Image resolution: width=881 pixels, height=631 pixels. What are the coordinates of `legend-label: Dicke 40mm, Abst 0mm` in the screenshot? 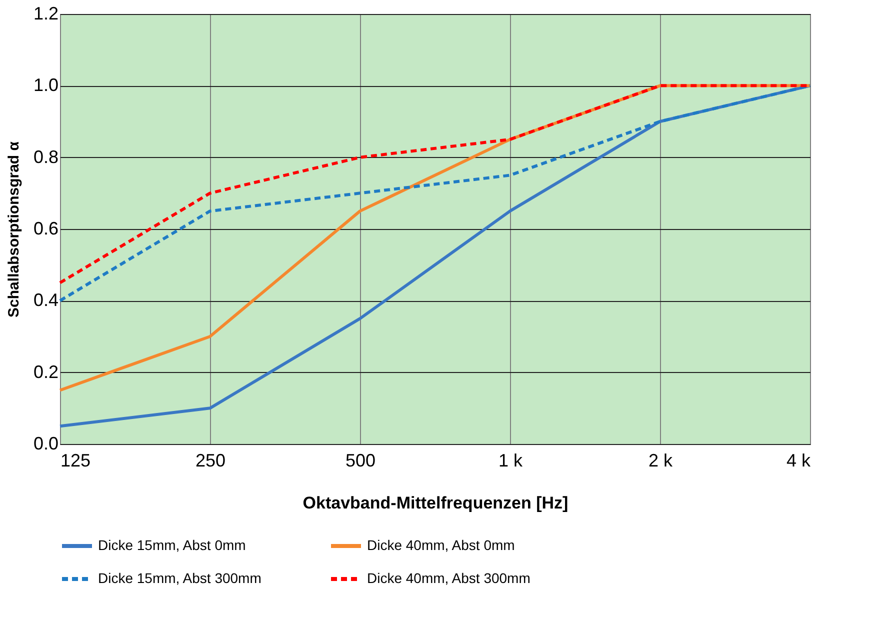 It's located at (441, 545).